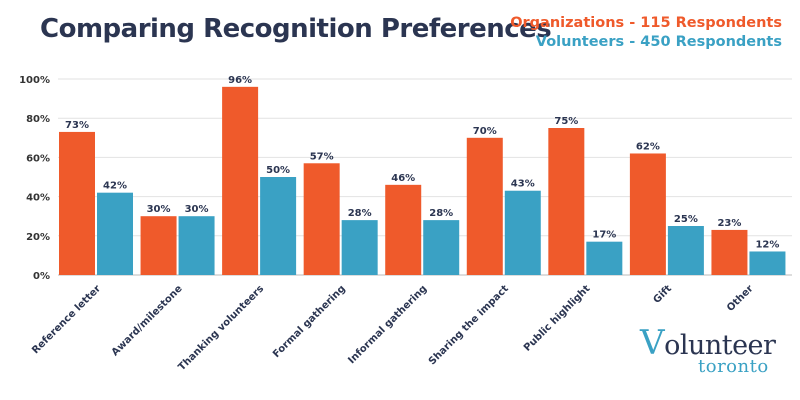 This screenshot has height=400, width=800. I want to click on data-label: 50%, so click(278, 170).